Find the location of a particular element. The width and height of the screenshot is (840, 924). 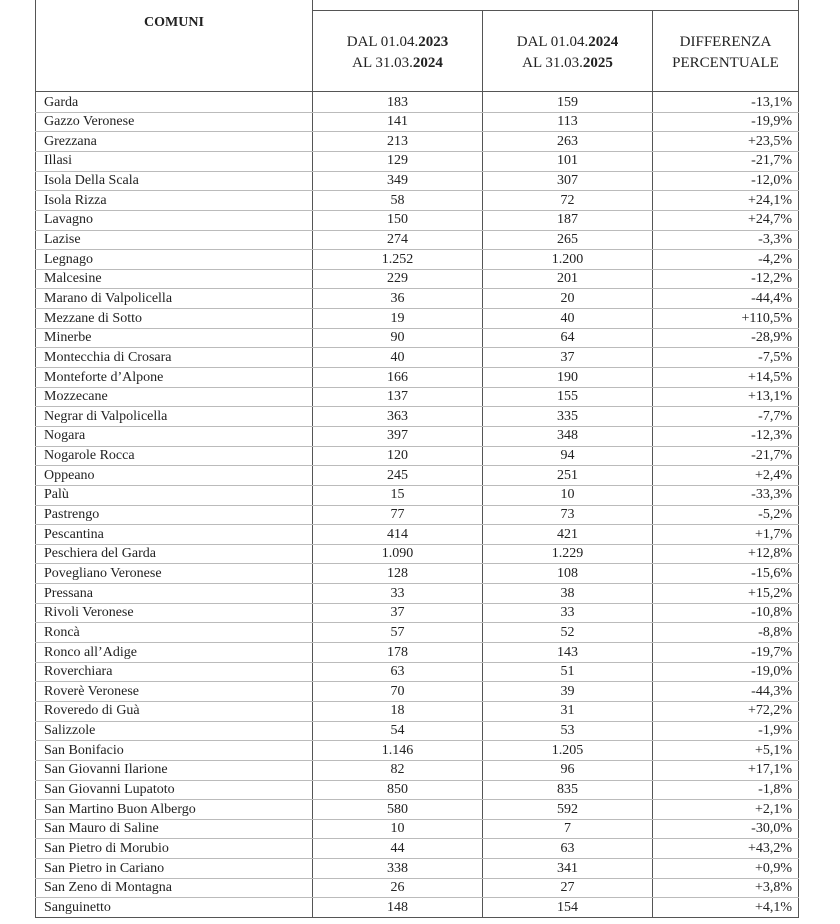

value-2024: 1.200 is located at coordinates (567, 259).